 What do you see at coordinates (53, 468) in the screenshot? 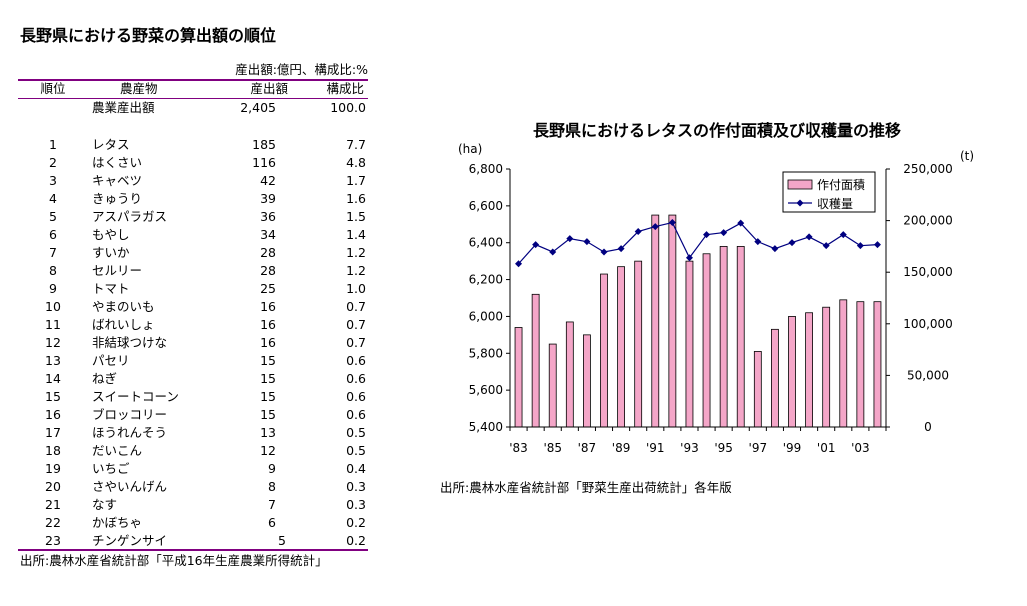
I see `cell-rank: 19` at bounding box center [53, 468].